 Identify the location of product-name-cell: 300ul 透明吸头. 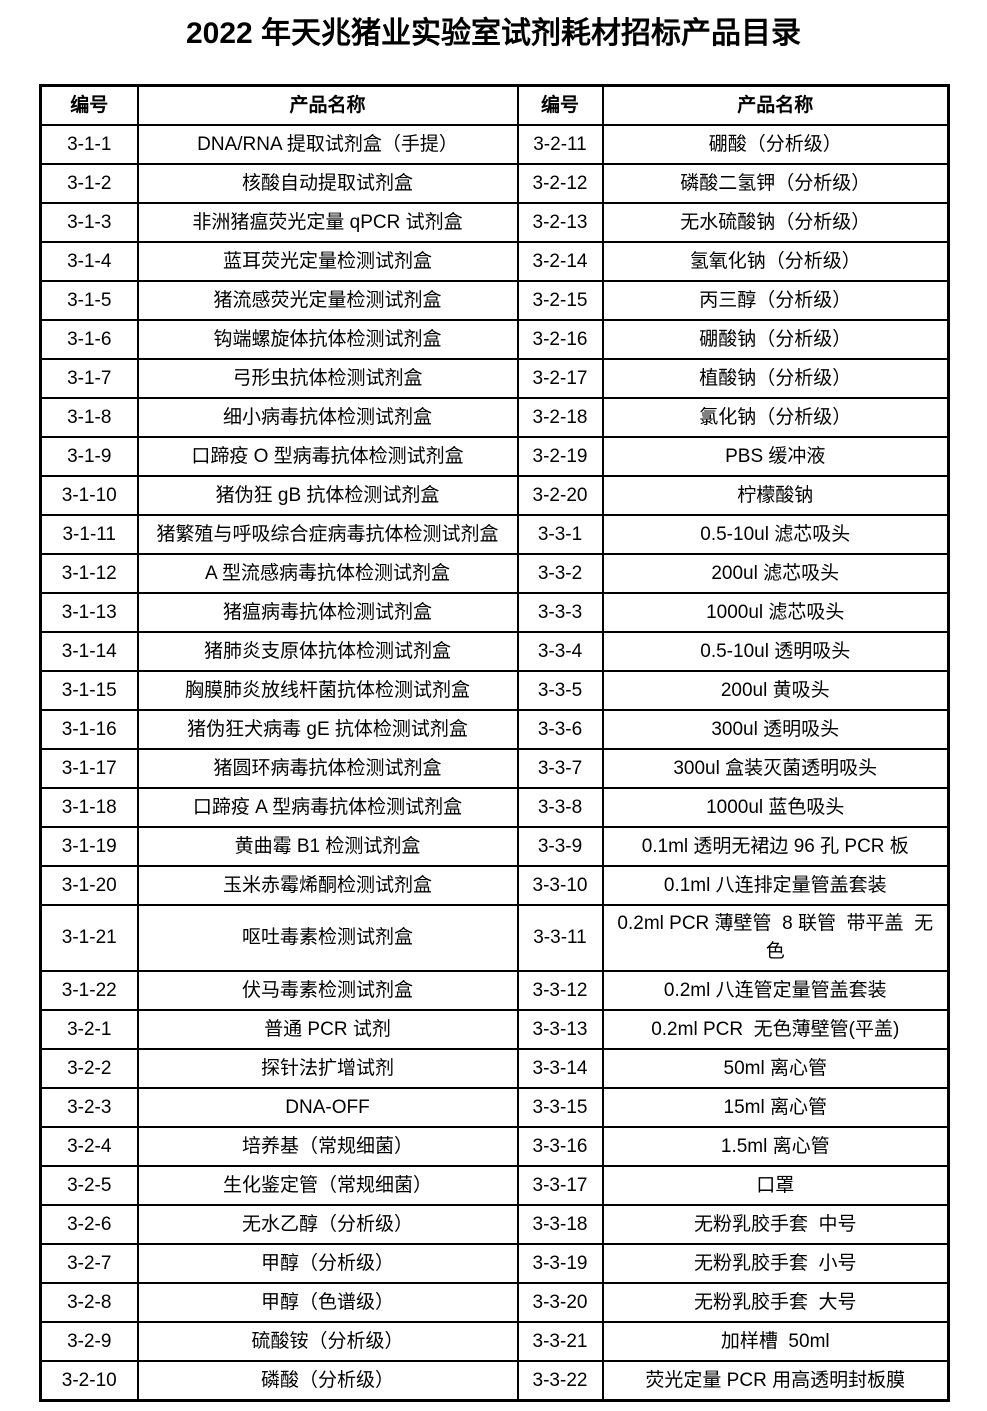
(775, 729).